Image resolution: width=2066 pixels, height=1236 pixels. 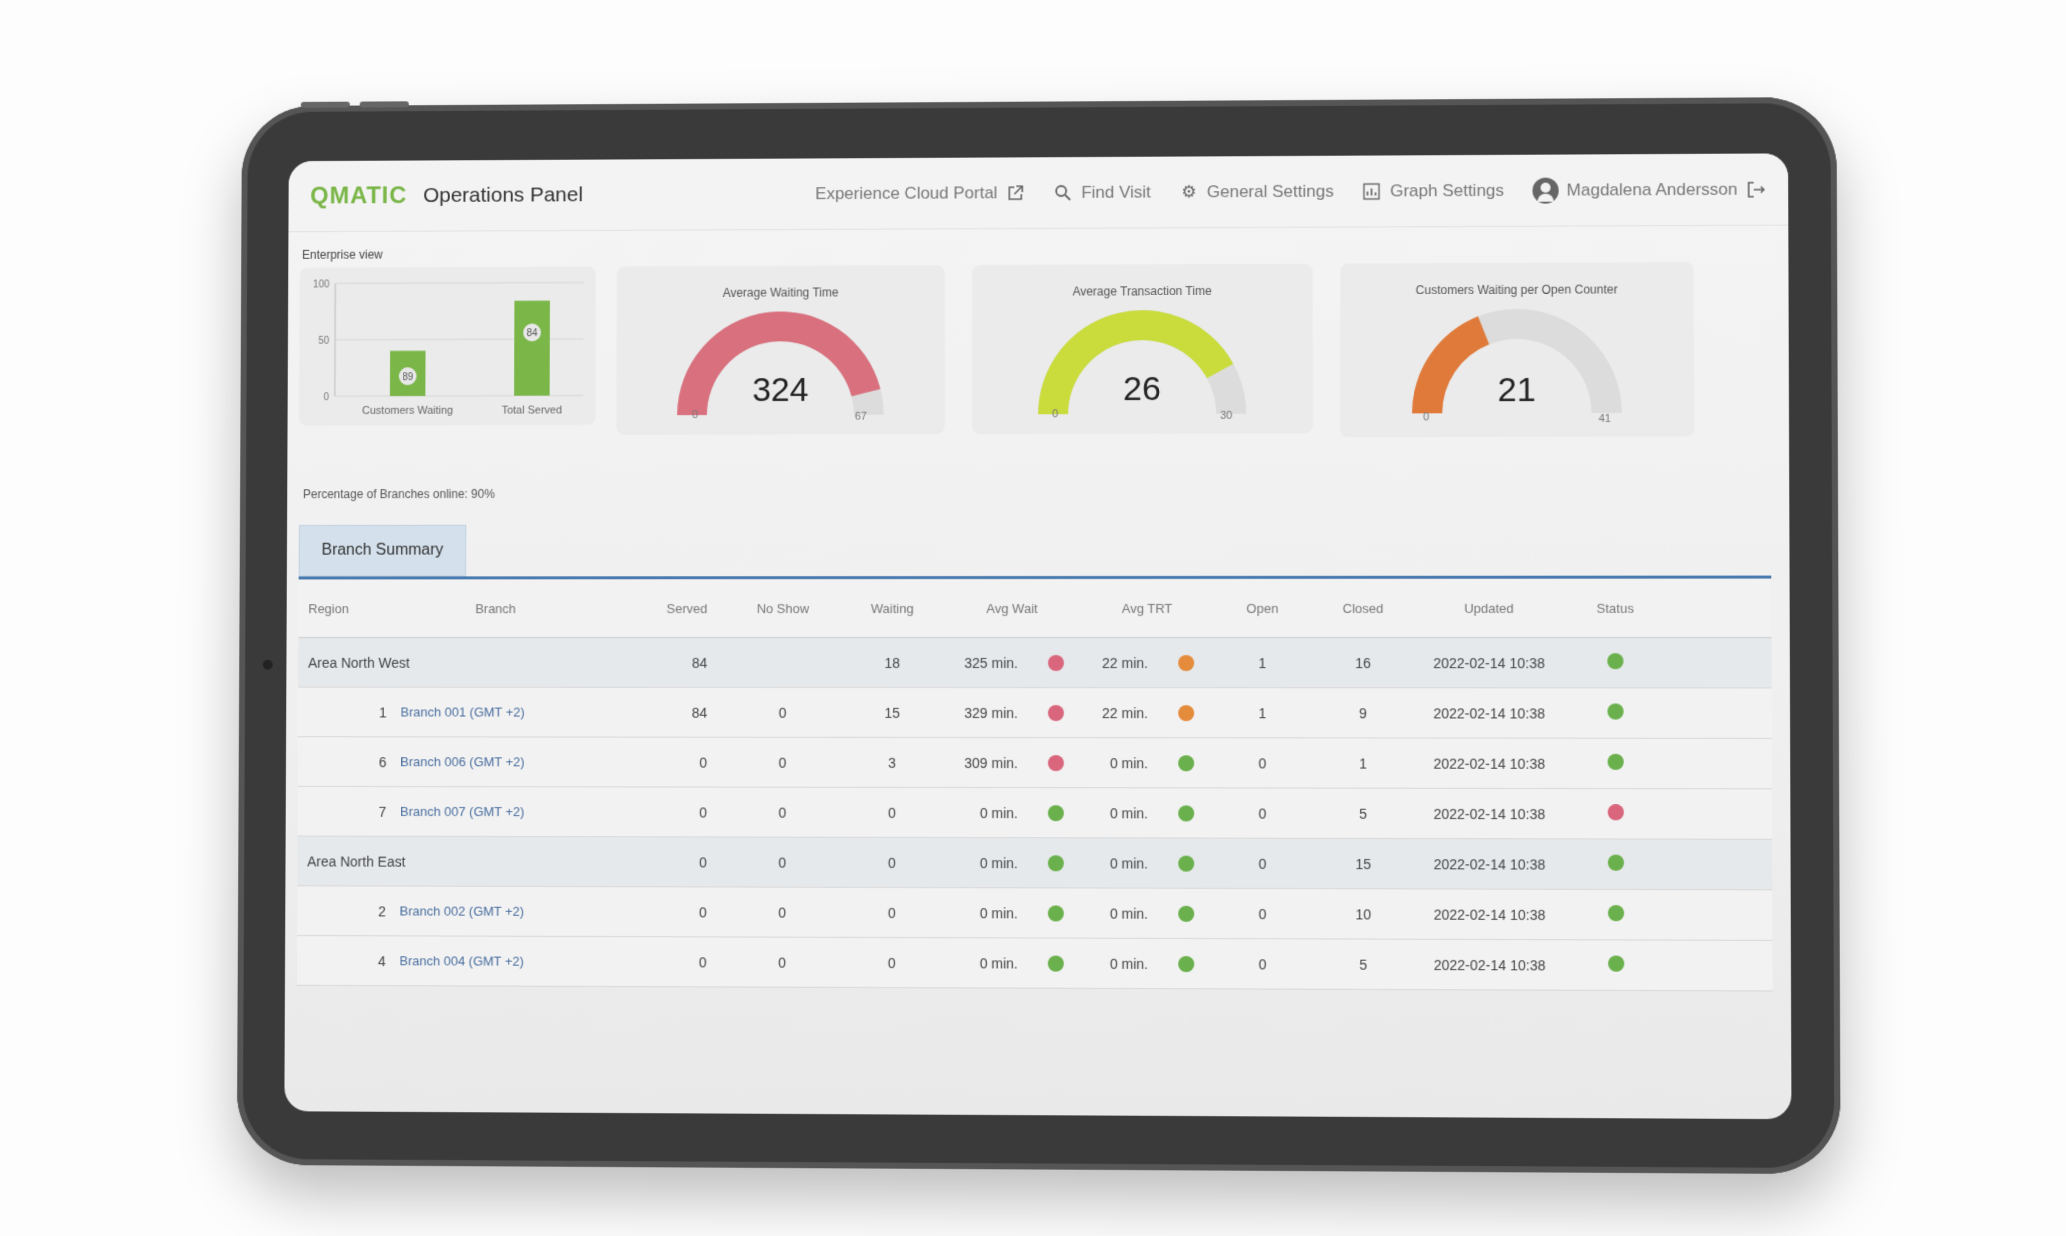 I want to click on nav-label: Find Visit, so click(x=1116, y=192).